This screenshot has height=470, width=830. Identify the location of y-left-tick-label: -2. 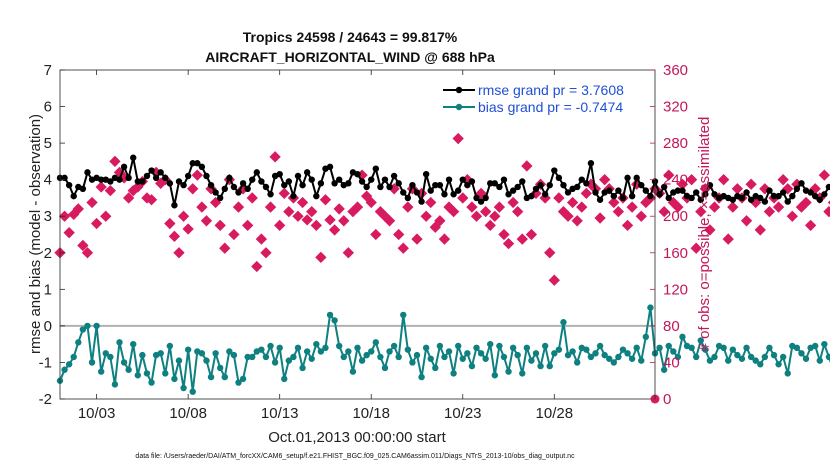
(45, 399).